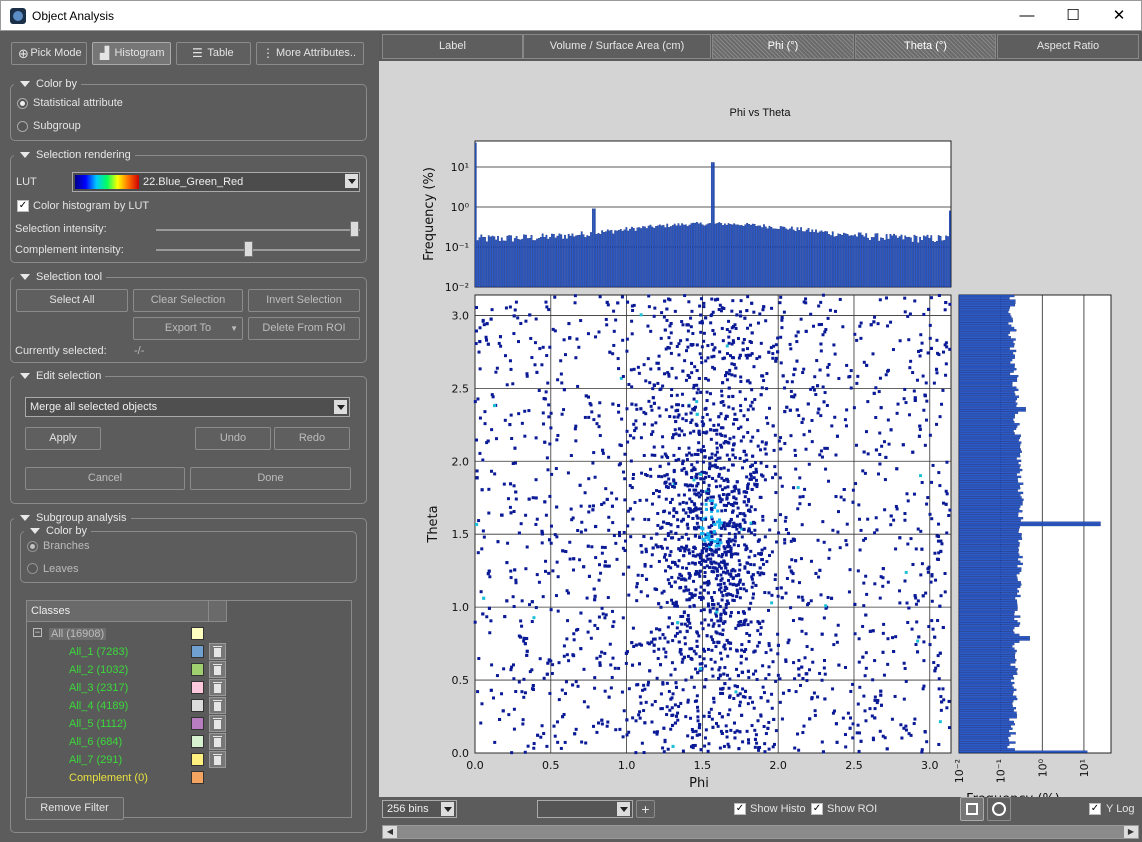 This screenshot has height=842, width=1142. Describe the element at coordinates (32, 568) in the screenshot. I see `leaves-radio` at that location.